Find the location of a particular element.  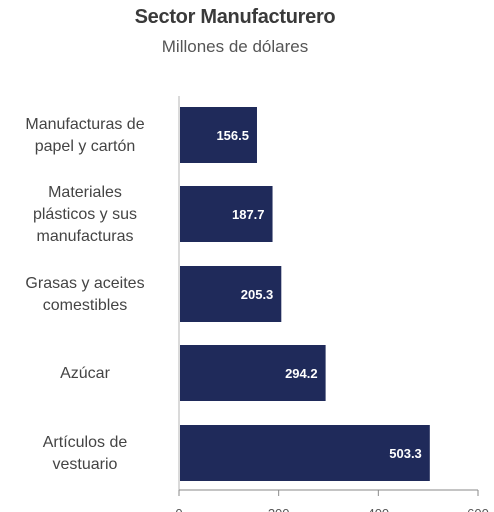

category-label: Manufacturas de papel y cartón is located at coordinates (84, 135).